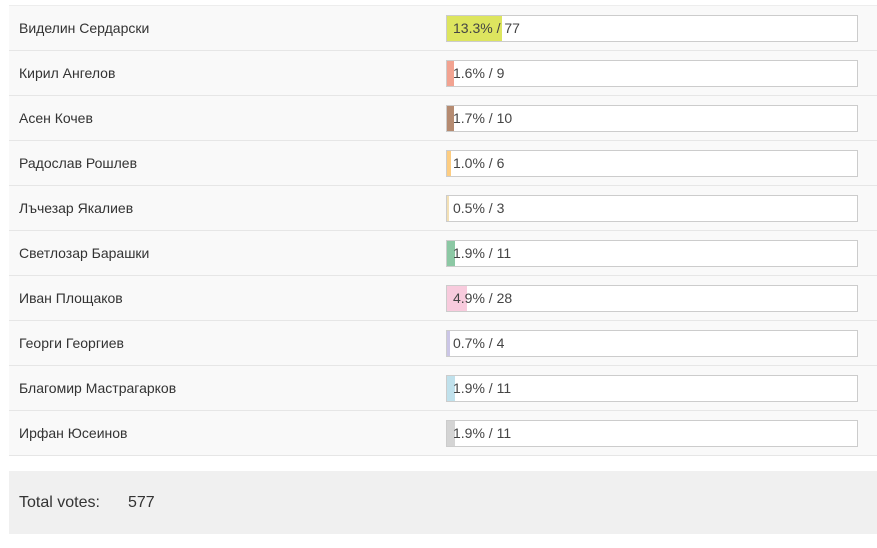 Image resolution: width=877 pixels, height=548 pixels. Describe the element at coordinates (443, 388) in the screenshot. I see `poll-result-row: Благомир Мастрагарков 1.9% / 11` at that location.